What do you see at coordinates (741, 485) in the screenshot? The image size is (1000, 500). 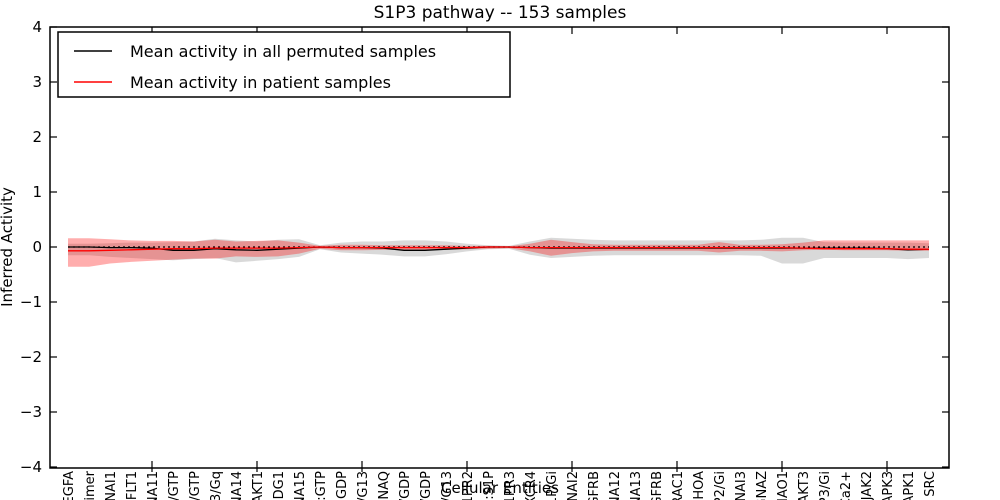 I see `x-category-label: GNAI3` at bounding box center [741, 485].